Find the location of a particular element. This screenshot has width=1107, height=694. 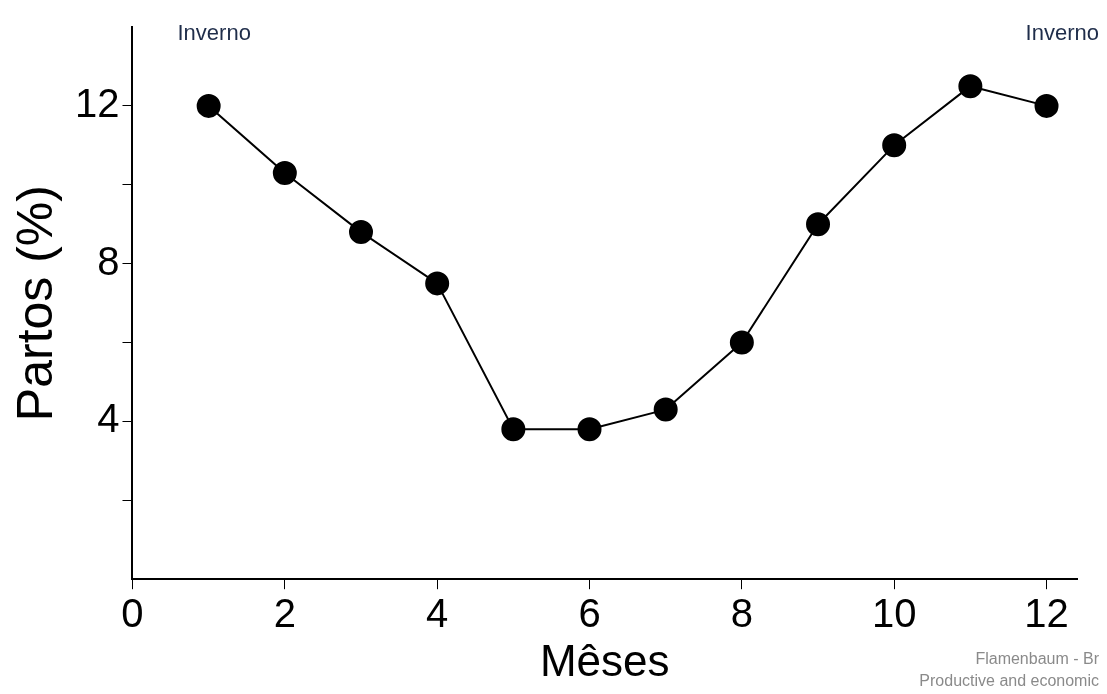

x-tick-label: 8 is located at coordinates (741, 613).